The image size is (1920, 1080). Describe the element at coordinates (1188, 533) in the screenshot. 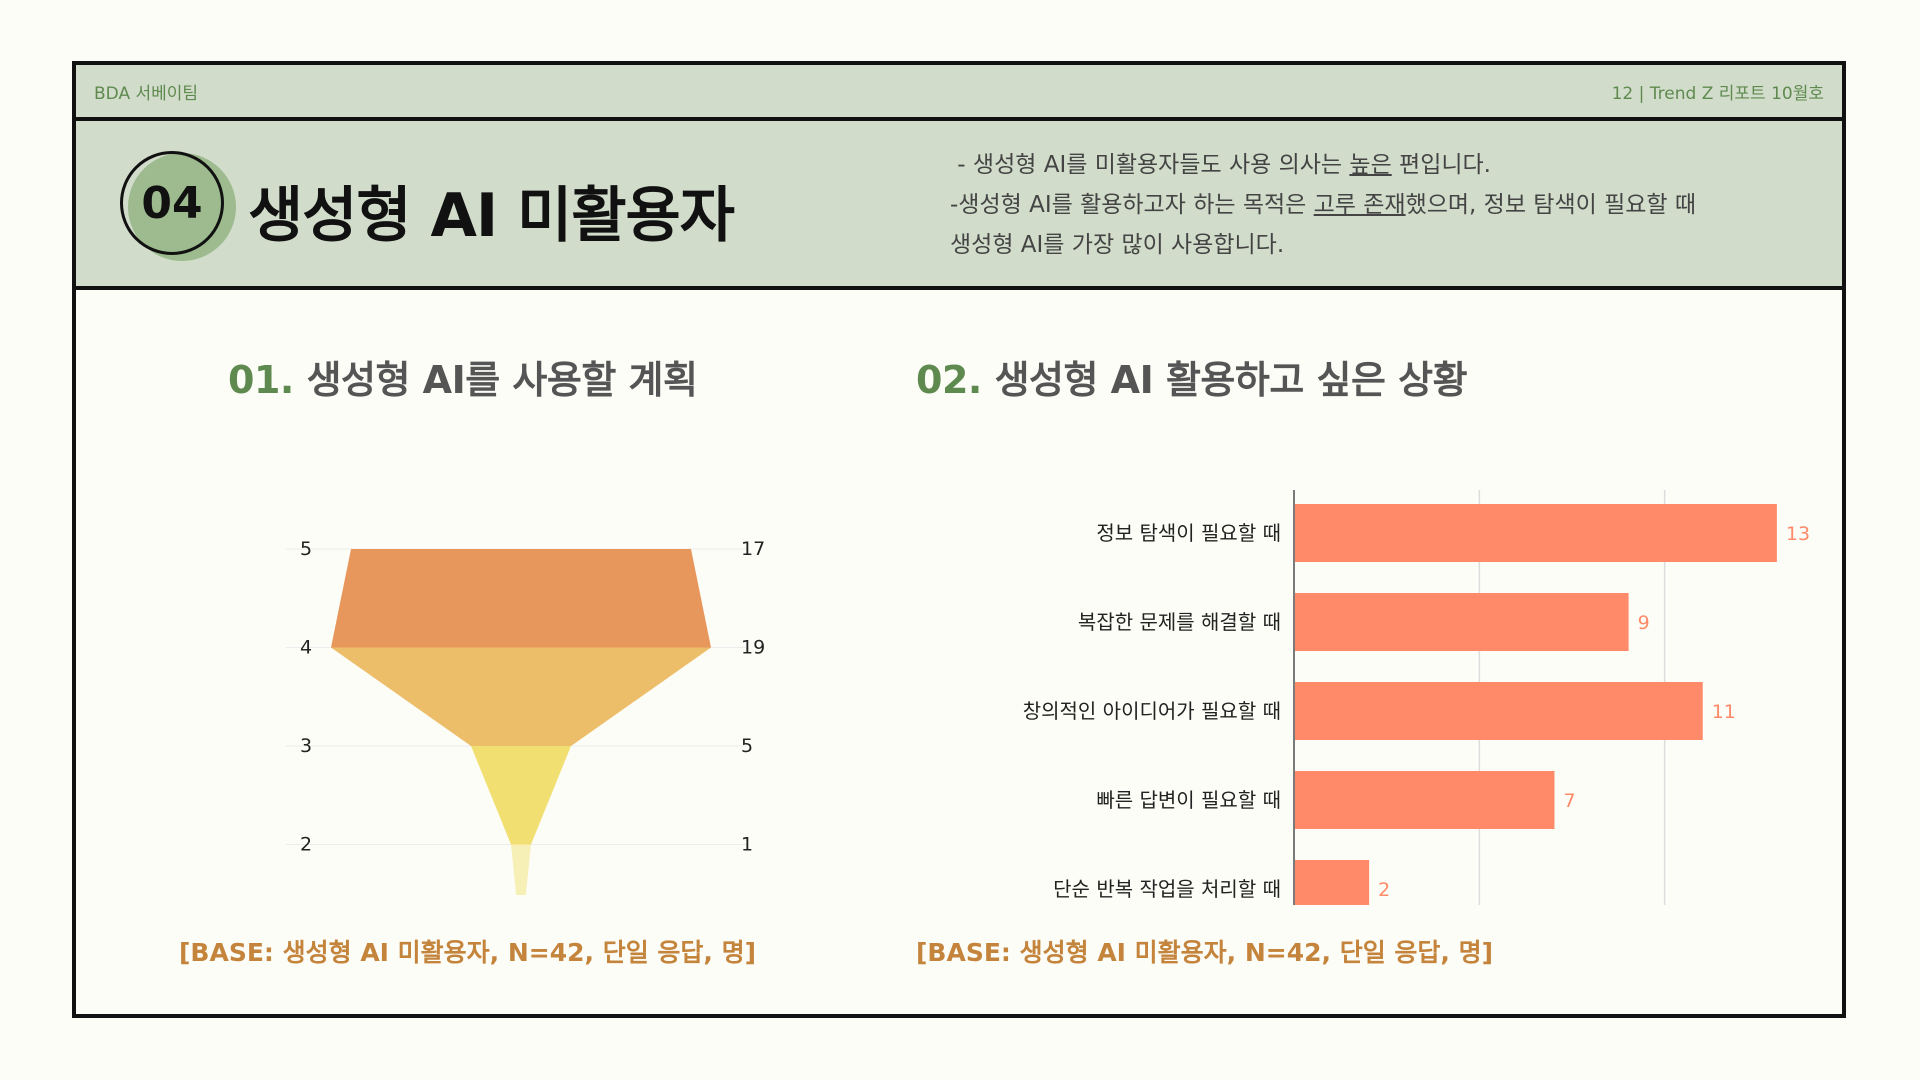

I see `bar-category-label: 정보 탐색이 필요할 때` at that location.